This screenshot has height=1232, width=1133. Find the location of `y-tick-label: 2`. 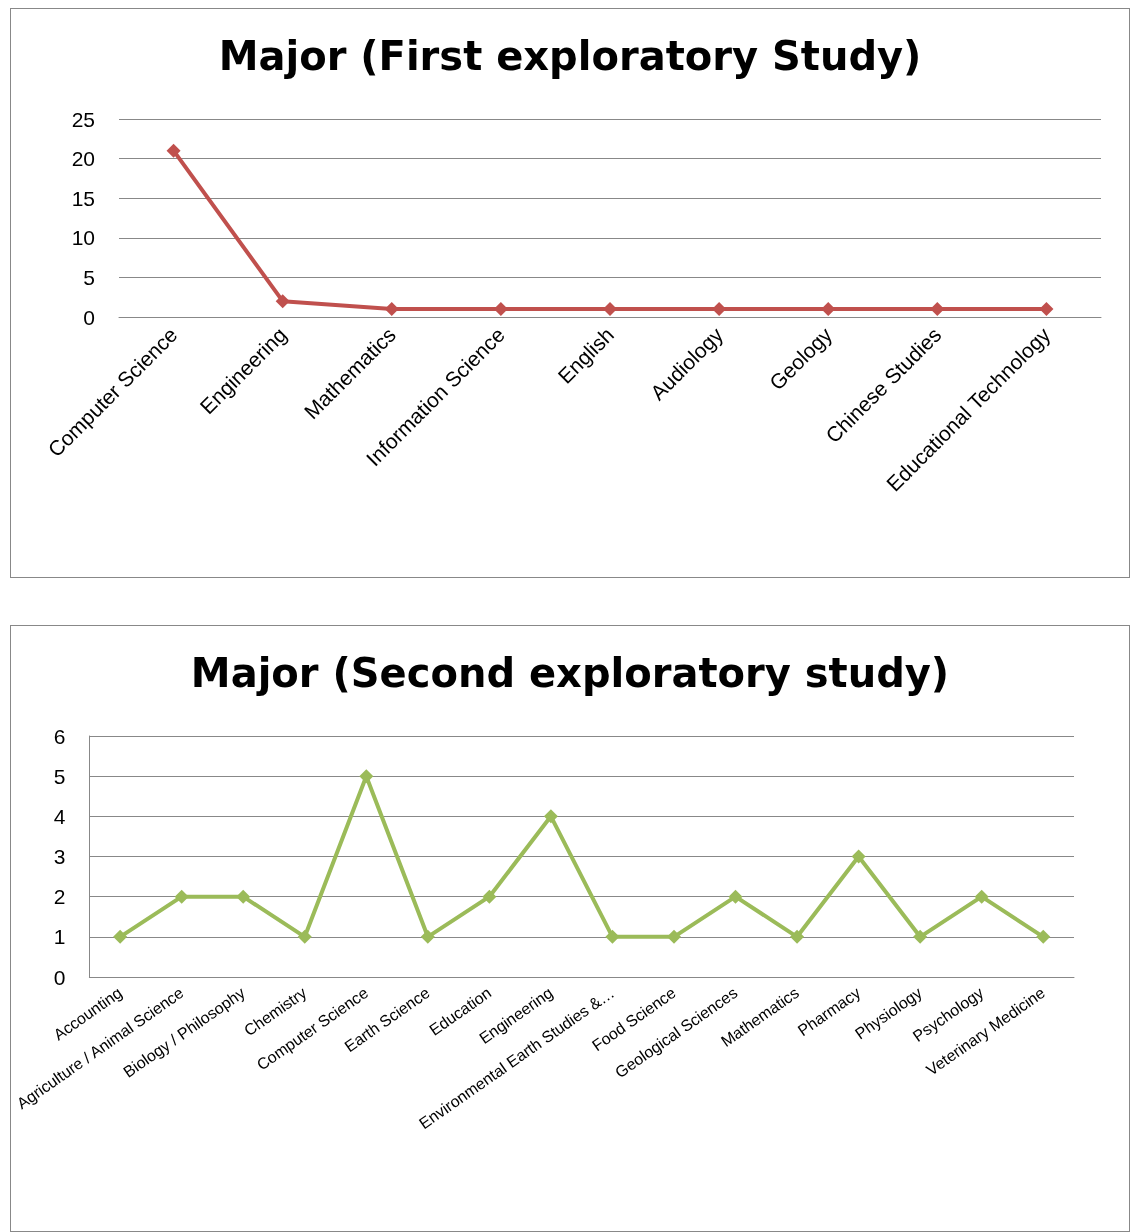

y-tick-label: 2 is located at coordinates (59, 897).